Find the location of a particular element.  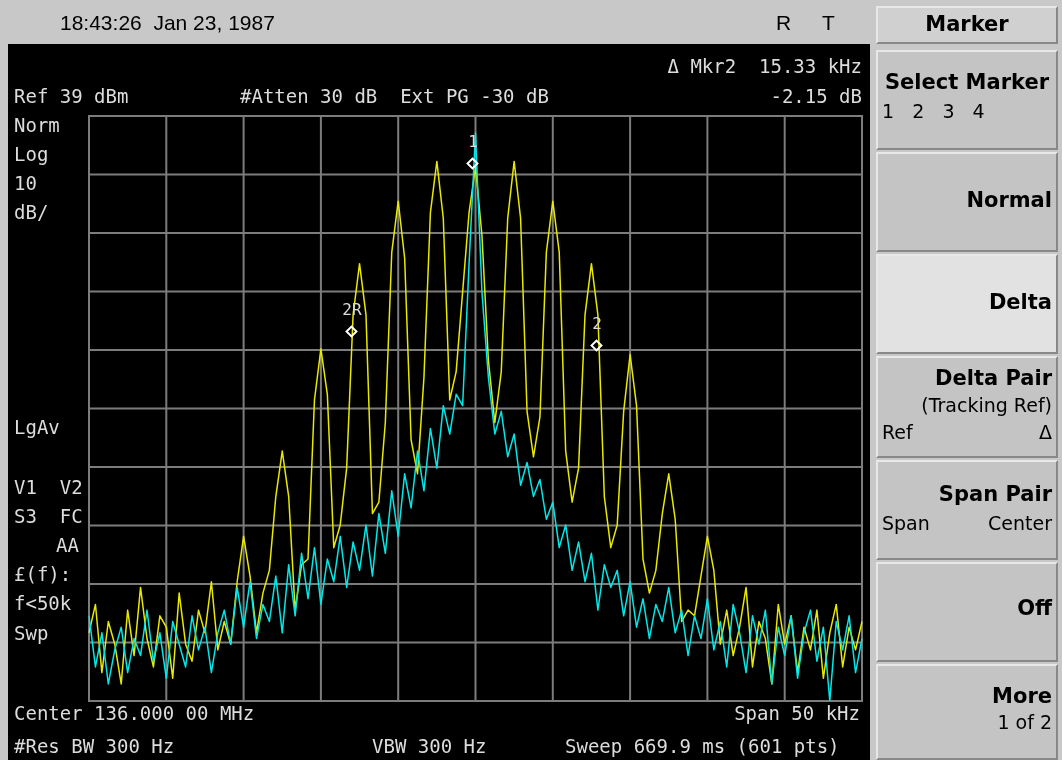

text: dB/ is located at coordinates (31, 212).